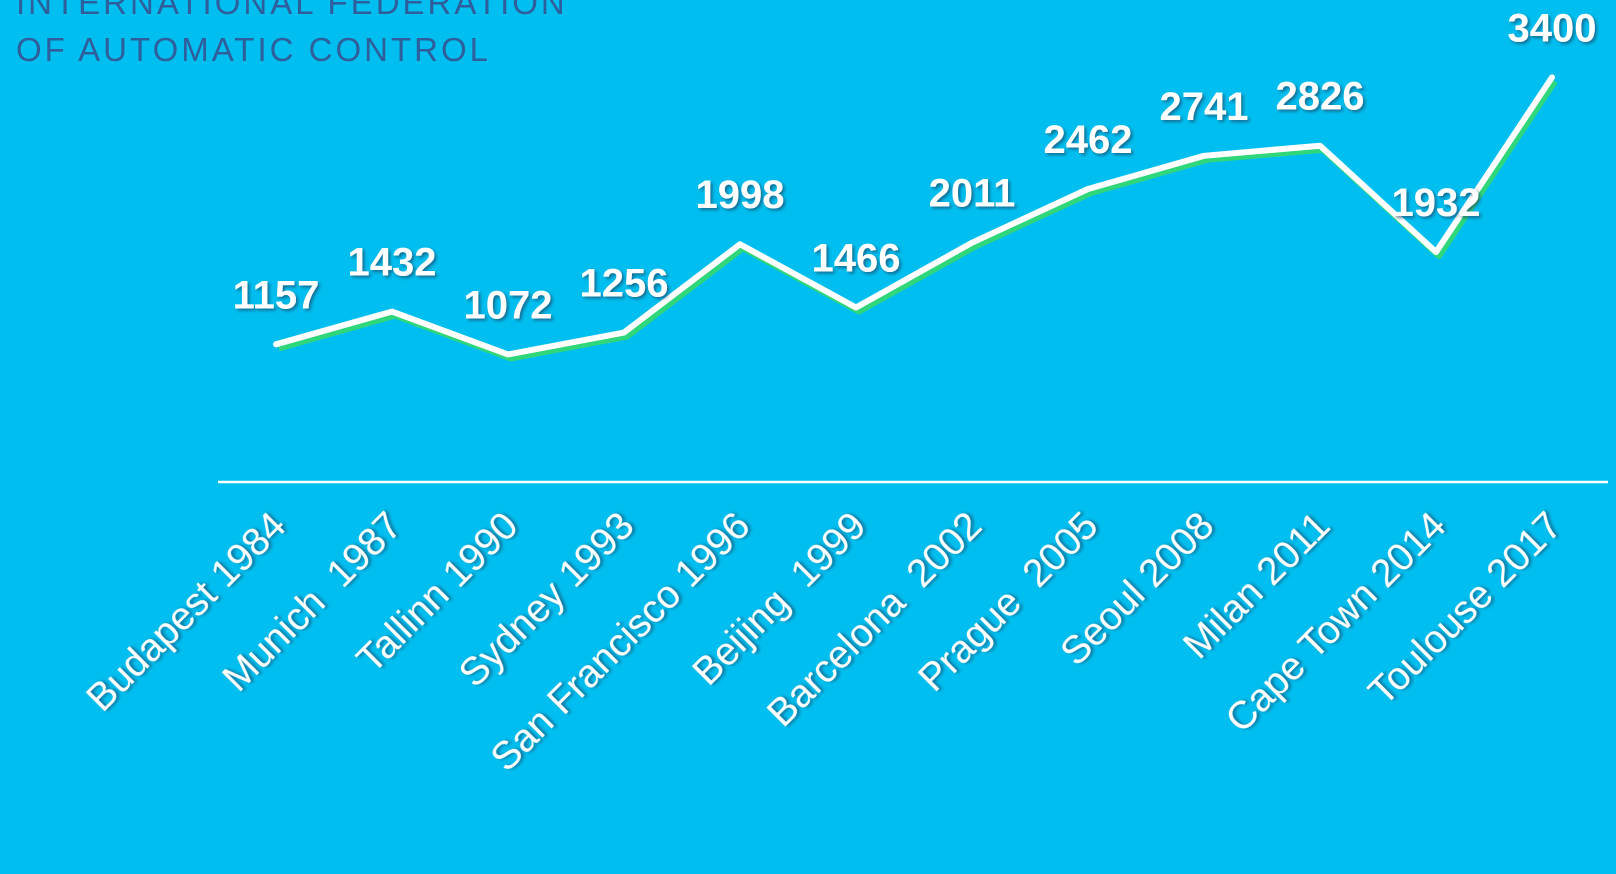  Describe the element at coordinates (874, 619) in the screenshot. I see `x-tick-label: Barcelona 2002` at that location.